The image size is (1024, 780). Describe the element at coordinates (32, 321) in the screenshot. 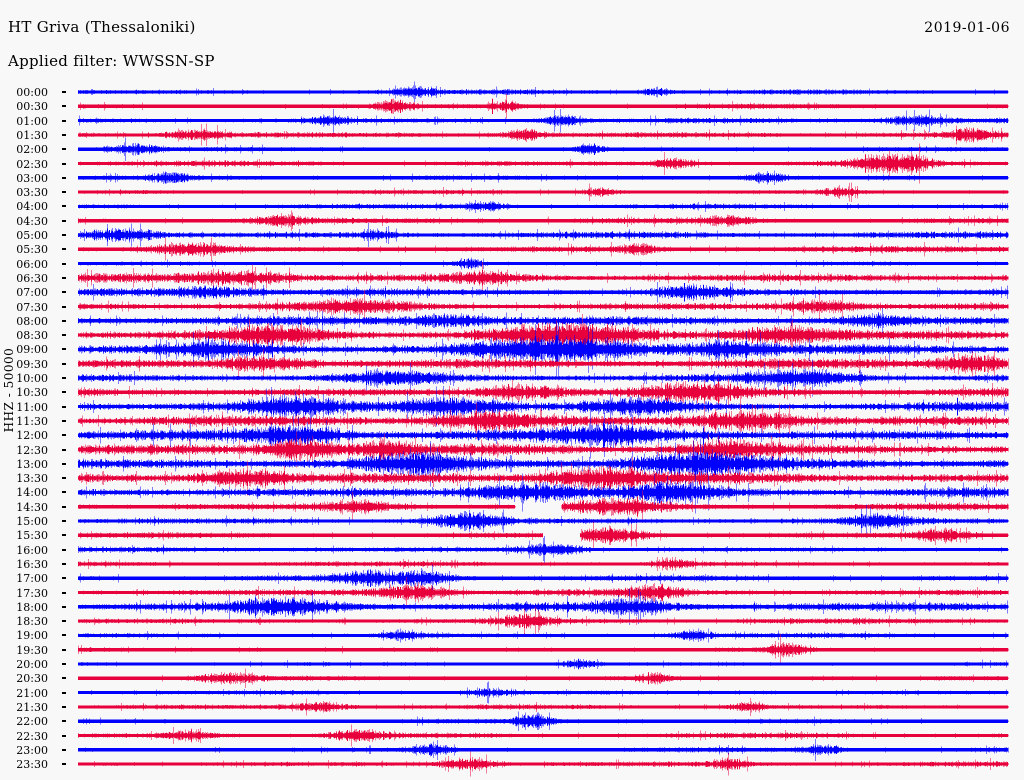

I see `time-label: 08:00` at that location.